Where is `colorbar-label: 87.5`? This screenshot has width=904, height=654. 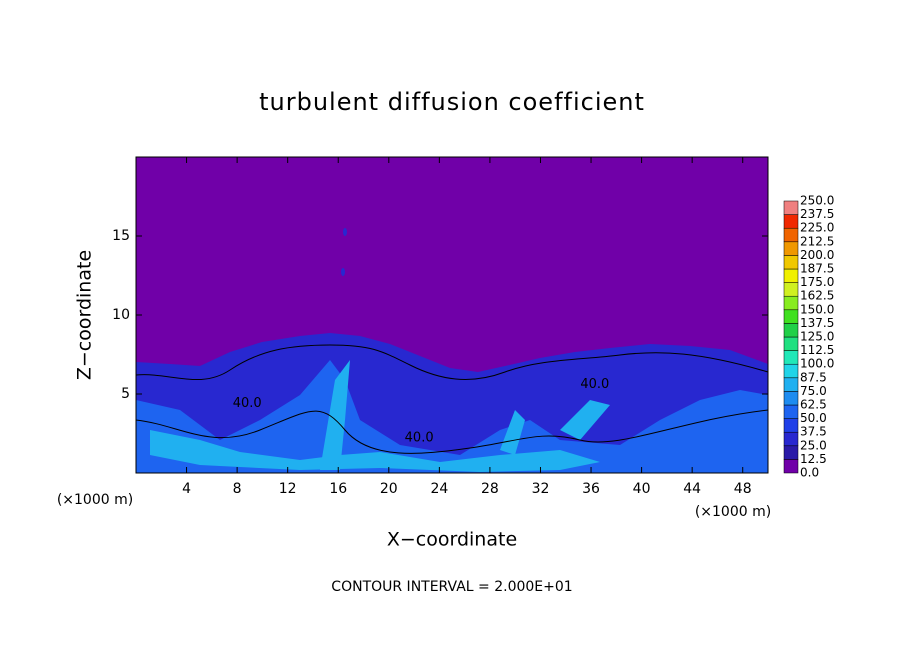
colorbar-label: 87.5 is located at coordinates (813, 377).